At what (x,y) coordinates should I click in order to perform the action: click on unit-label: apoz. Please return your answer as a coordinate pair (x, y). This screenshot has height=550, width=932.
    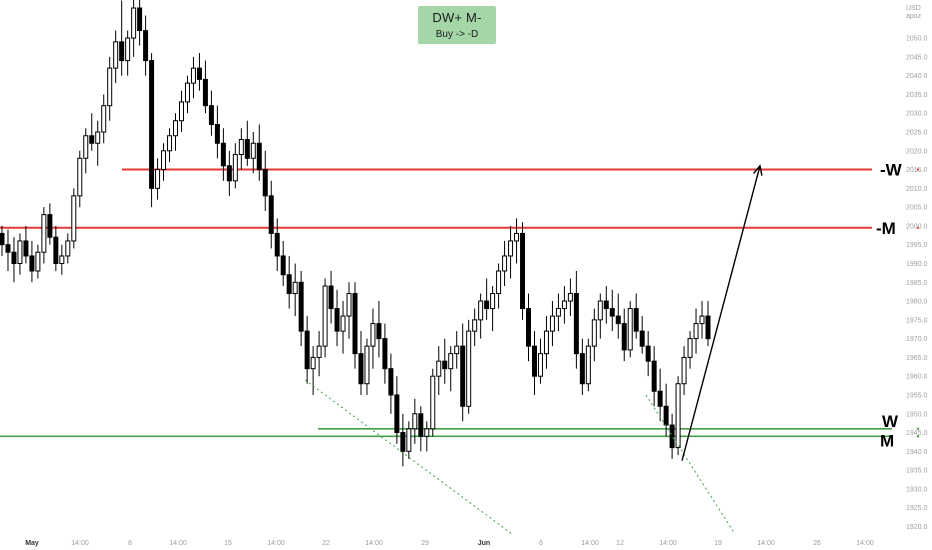
    Looking at the image, I should click on (914, 16).